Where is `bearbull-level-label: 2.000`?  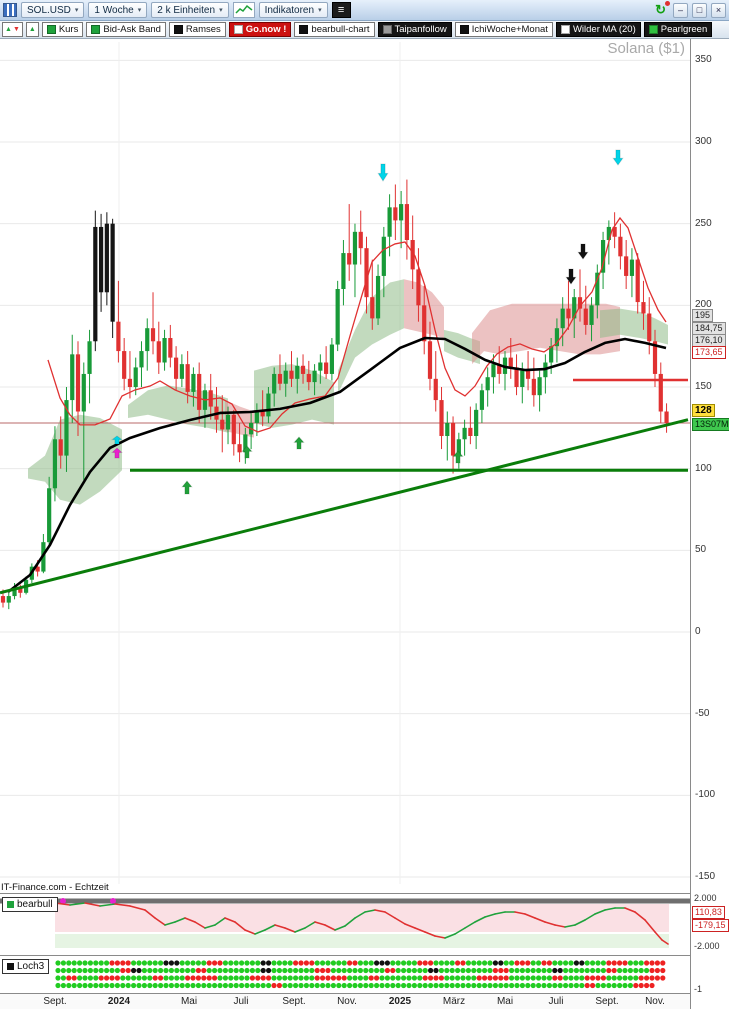 bearbull-level-label: 2.000 is located at coordinates (705, 898).